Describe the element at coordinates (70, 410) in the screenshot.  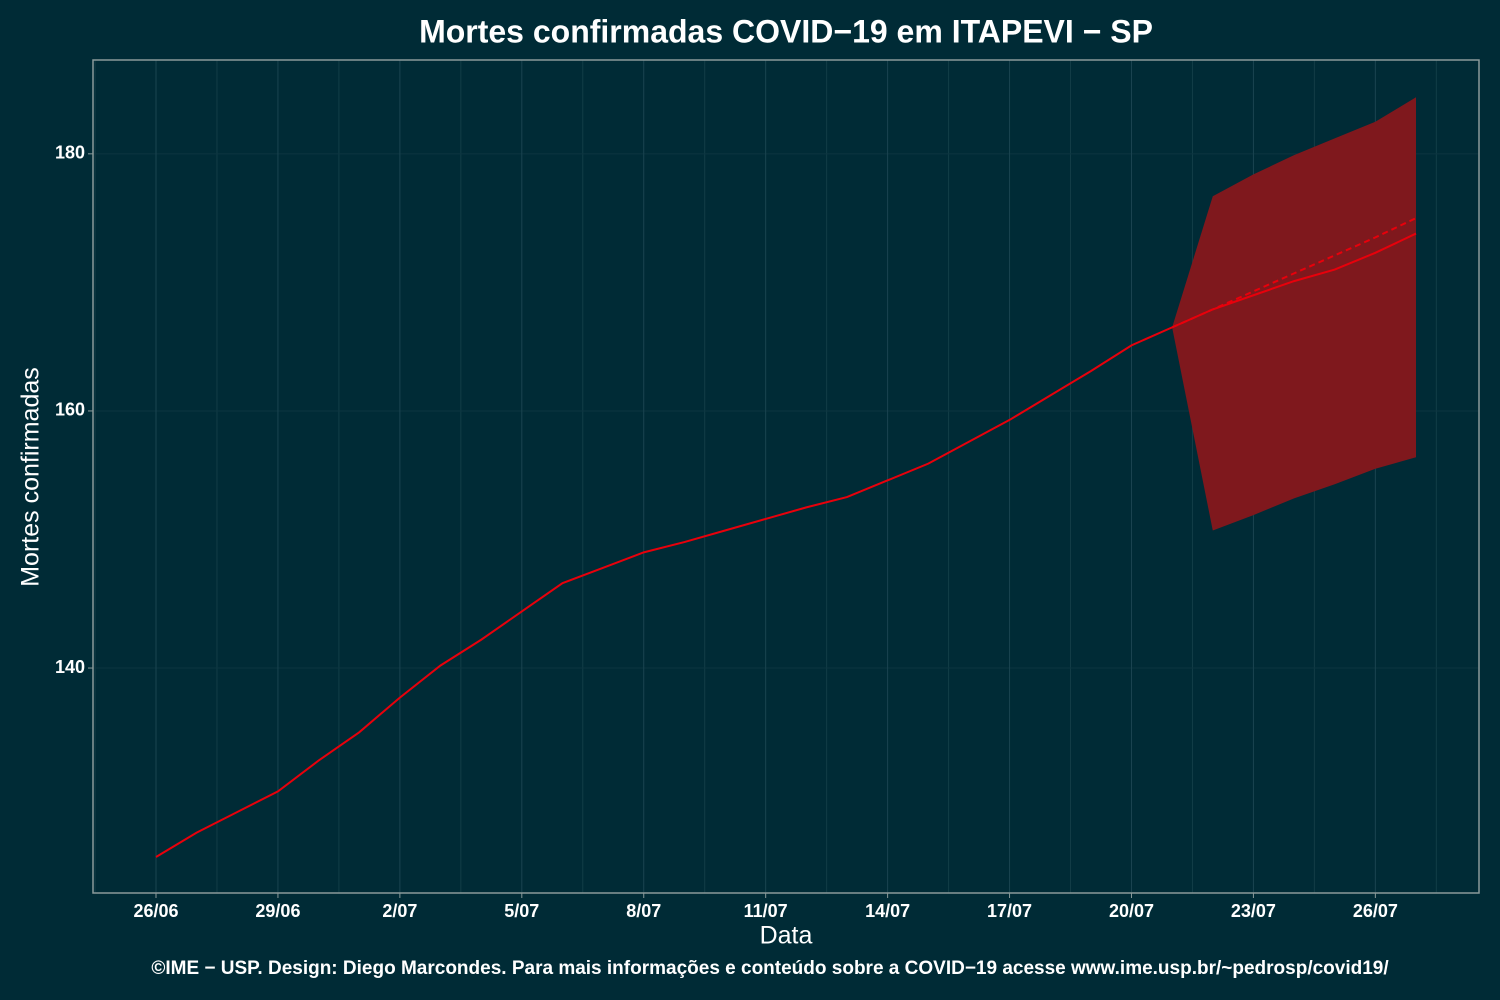
I see `y-tick-label: 160` at that location.